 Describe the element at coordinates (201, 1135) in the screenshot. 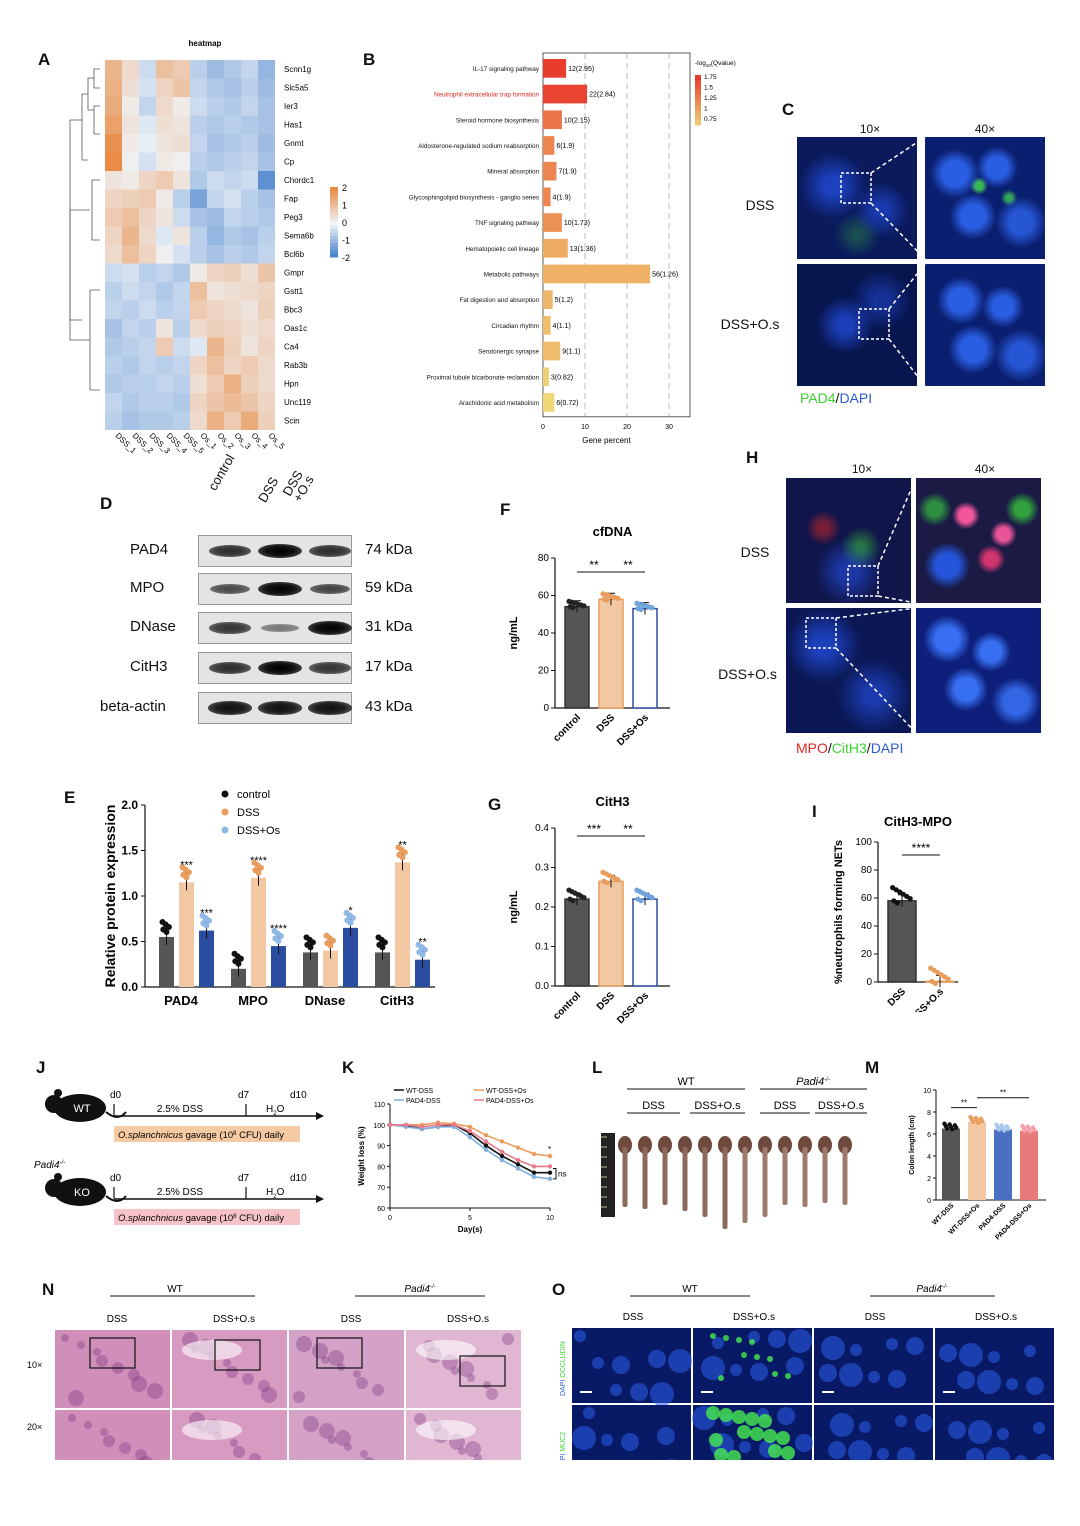

I see `wt-timeline-gavage-label: O.splanchnicus gavage (108 CFU) daily` at that location.